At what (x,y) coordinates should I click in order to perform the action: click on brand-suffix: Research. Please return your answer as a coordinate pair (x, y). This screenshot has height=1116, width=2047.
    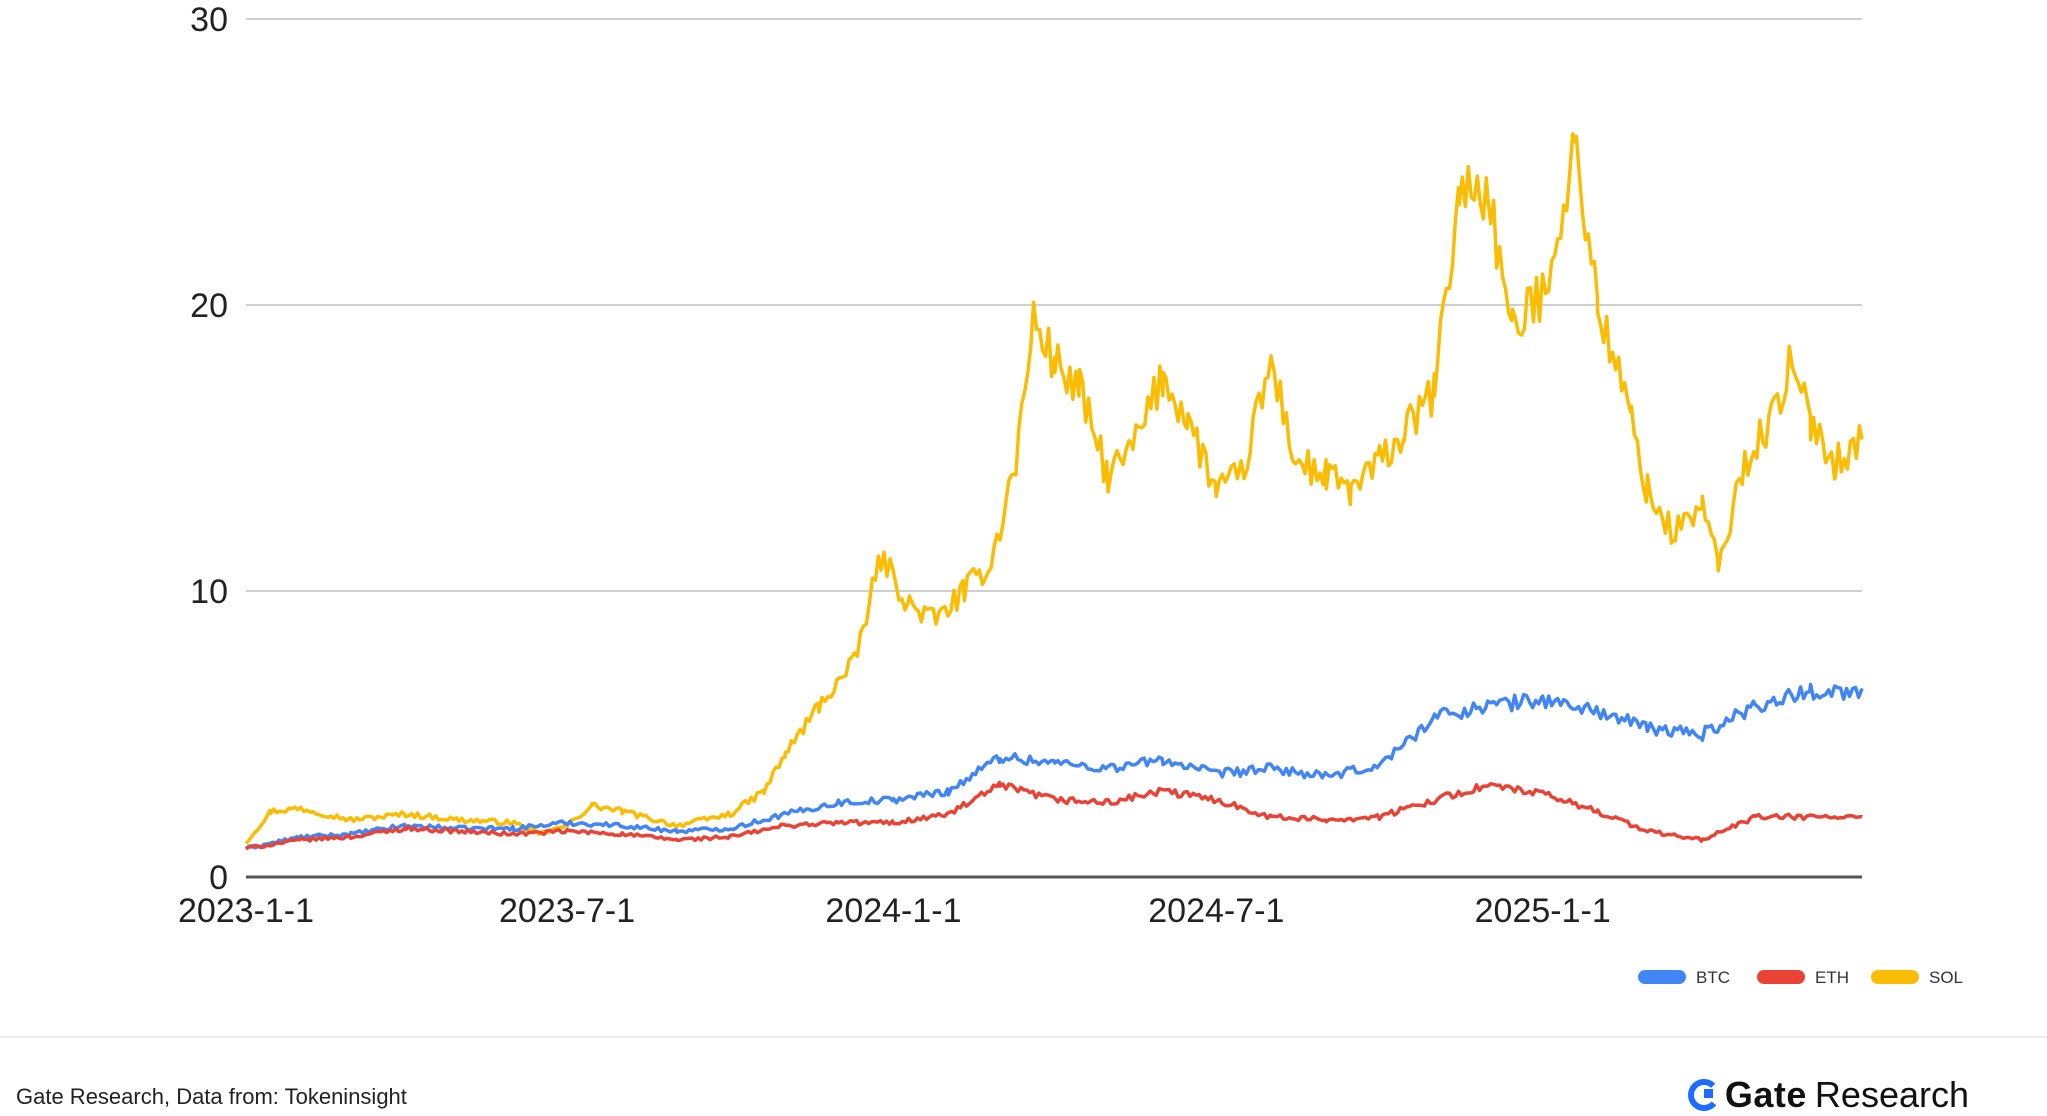
    Looking at the image, I should click on (1891, 1094).